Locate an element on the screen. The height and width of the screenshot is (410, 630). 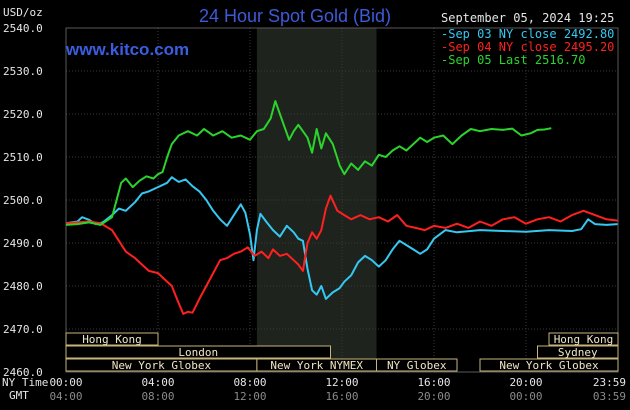
x-tick-label-ny: 08:00 is located at coordinates (249, 382).